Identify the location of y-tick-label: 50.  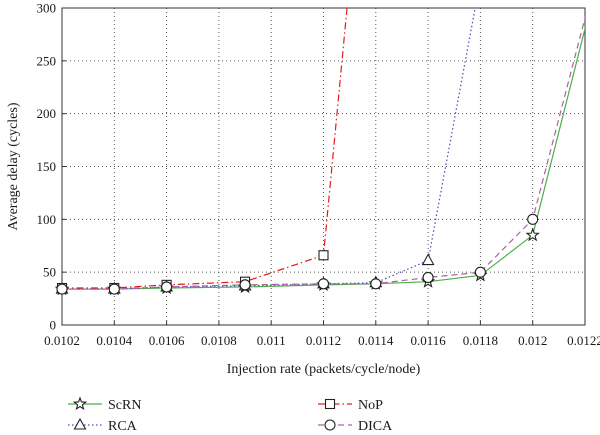
(49, 272).